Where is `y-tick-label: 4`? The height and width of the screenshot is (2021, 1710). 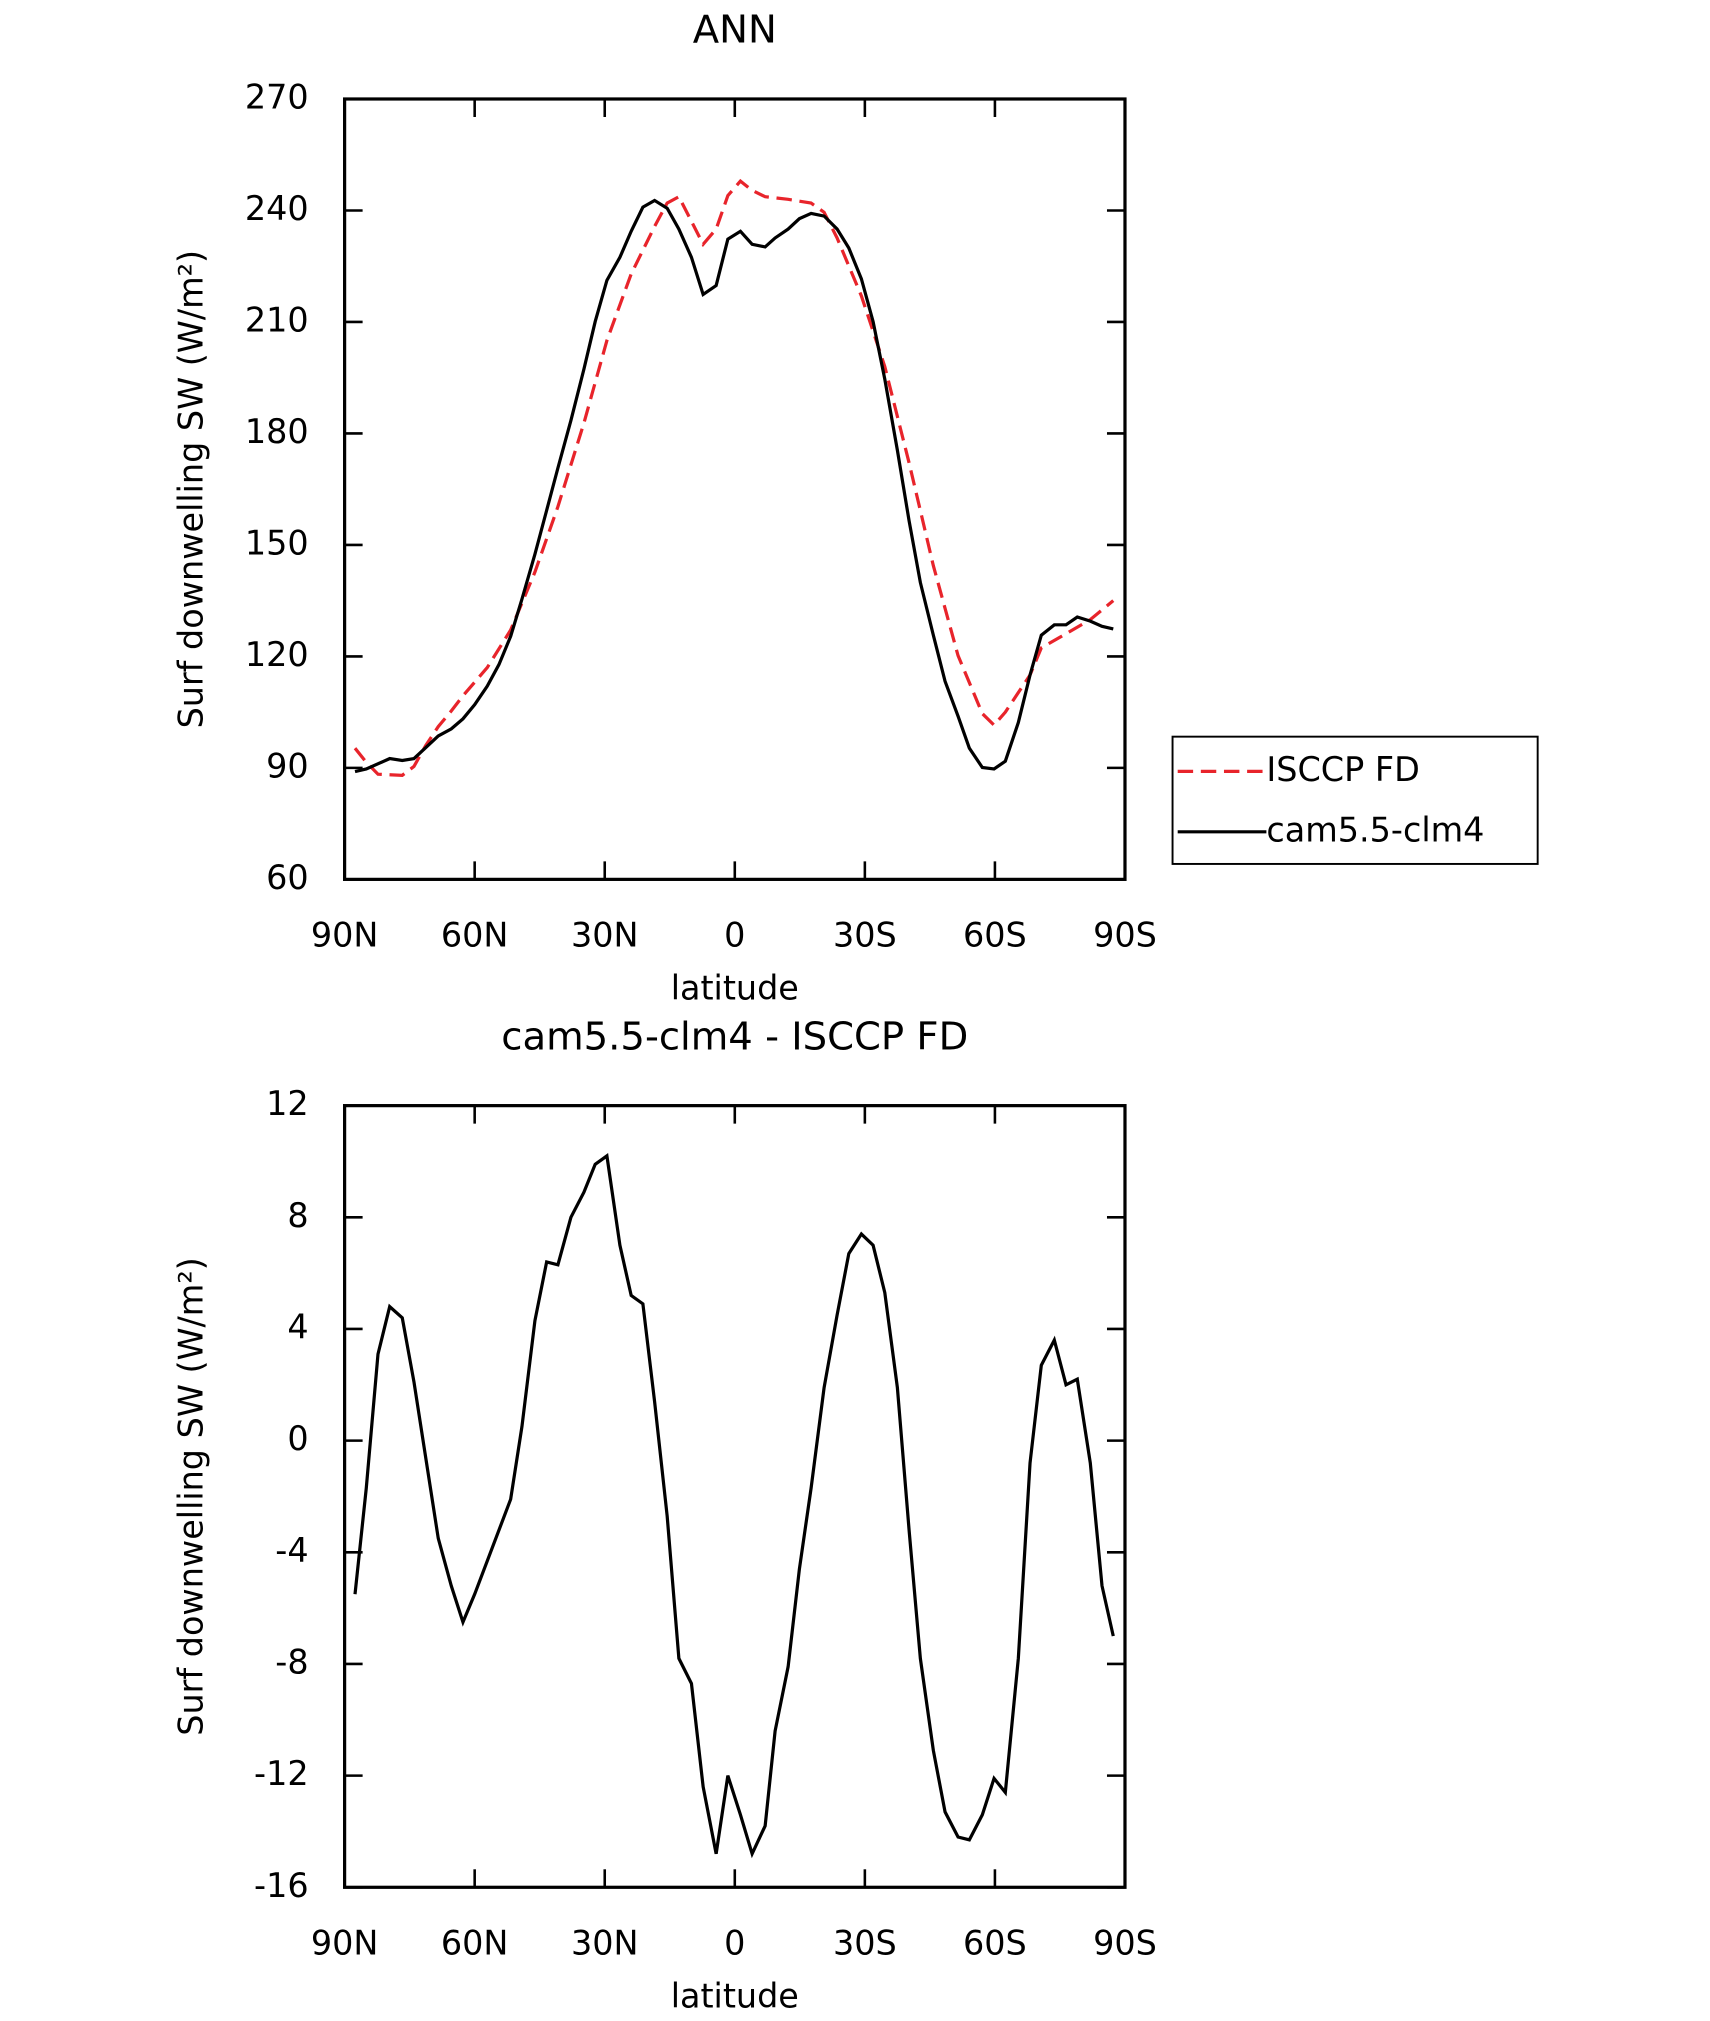 y-tick-label: 4 is located at coordinates (297, 1326).